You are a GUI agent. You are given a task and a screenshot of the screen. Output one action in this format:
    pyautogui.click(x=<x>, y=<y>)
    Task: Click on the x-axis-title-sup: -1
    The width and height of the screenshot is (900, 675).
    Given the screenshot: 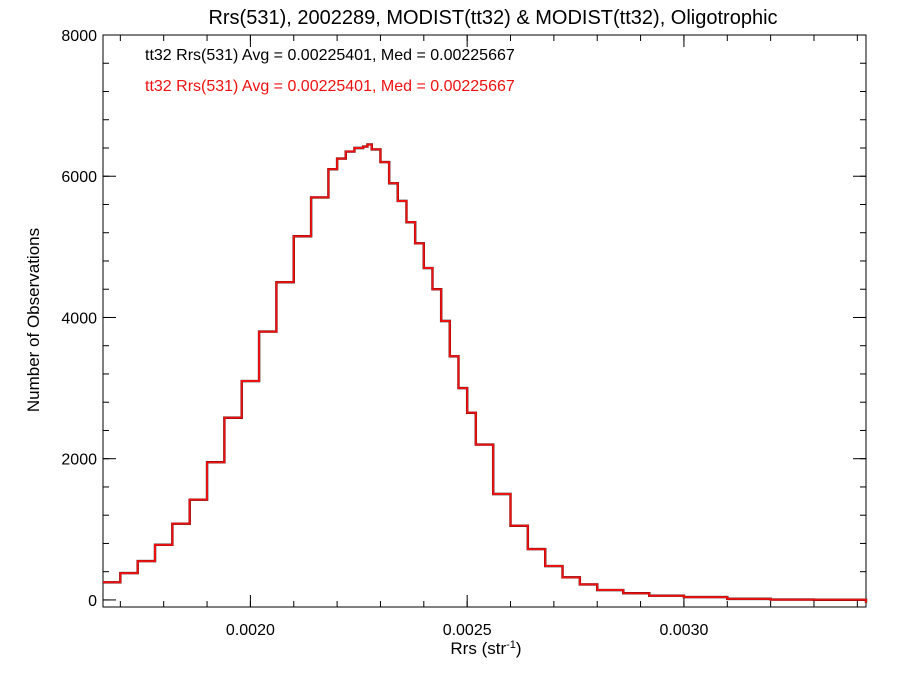 What is the action you would take?
    pyautogui.click(x=511, y=645)
    